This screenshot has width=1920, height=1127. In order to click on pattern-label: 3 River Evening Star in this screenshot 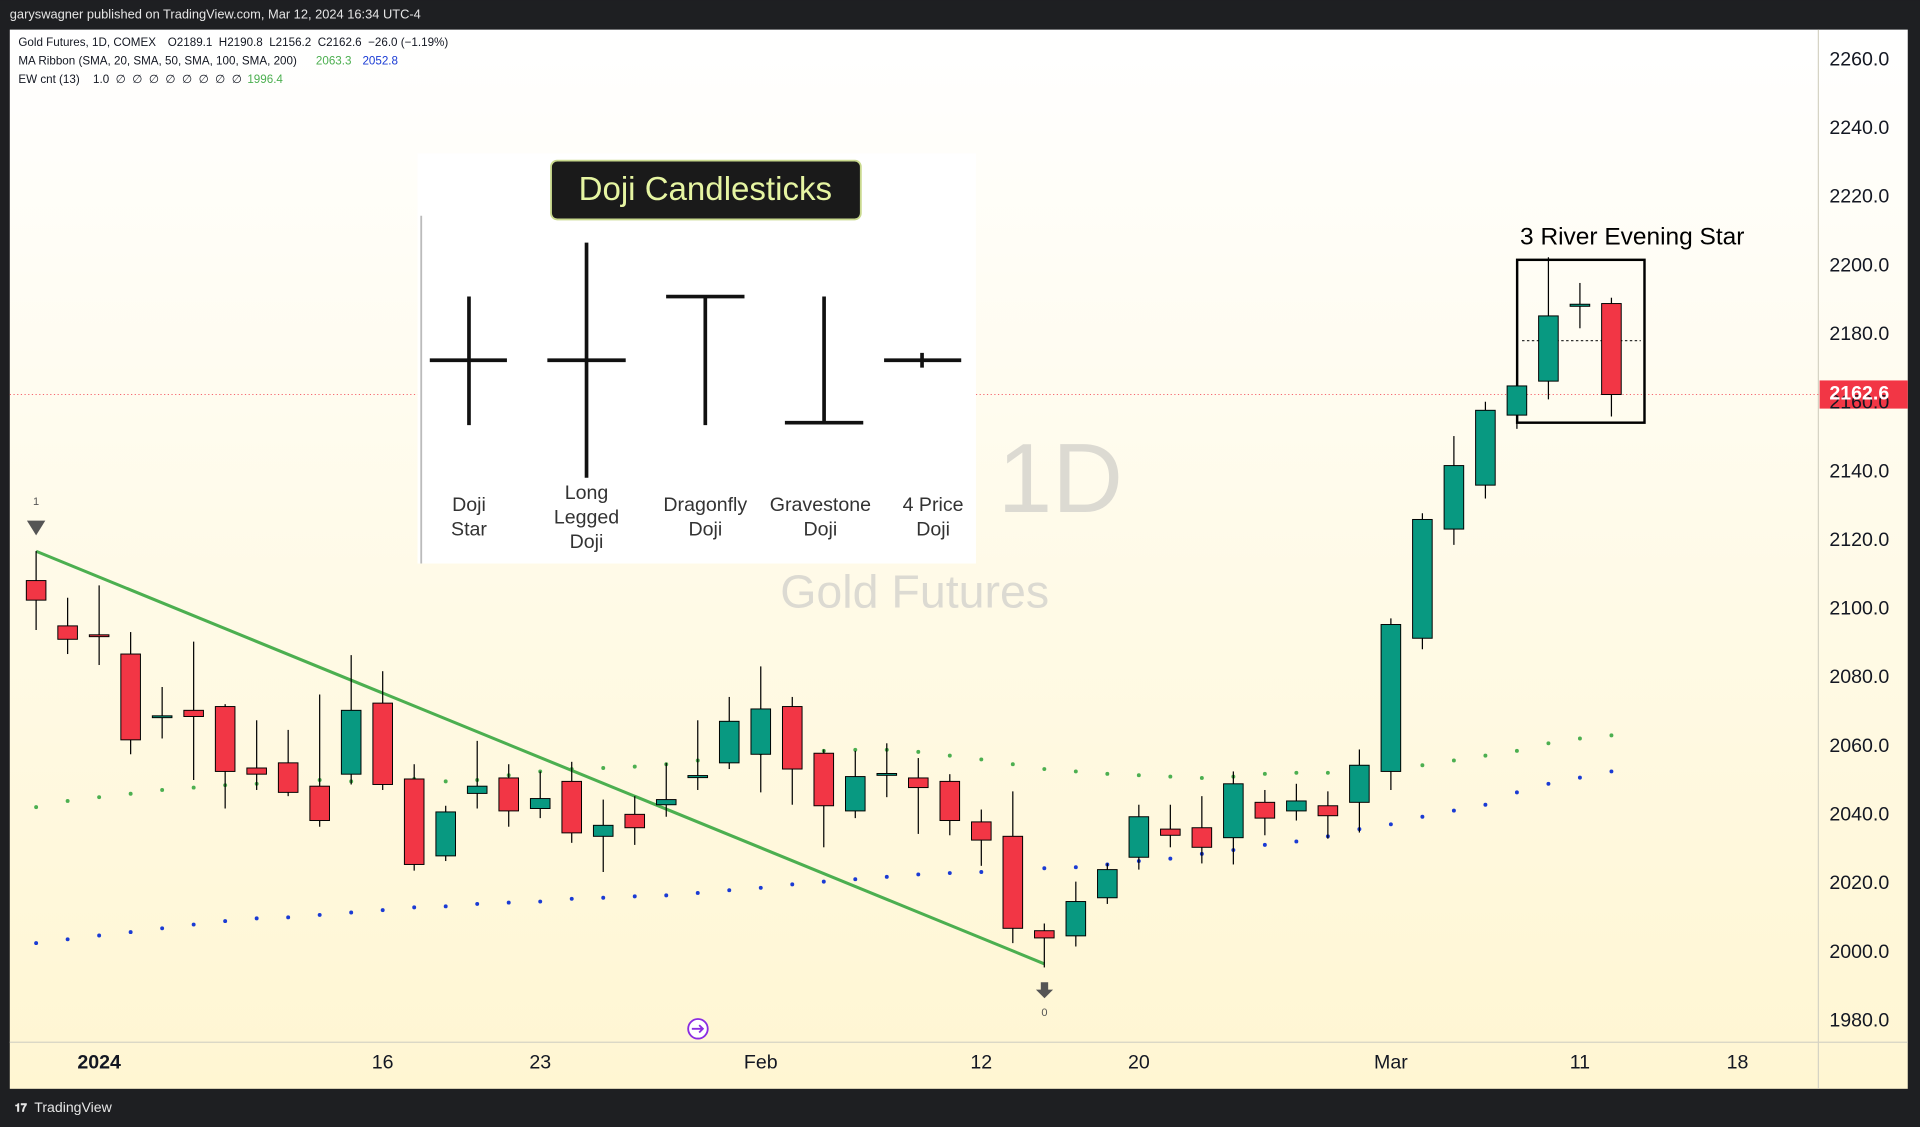, I will do `click(1632, 236)`.